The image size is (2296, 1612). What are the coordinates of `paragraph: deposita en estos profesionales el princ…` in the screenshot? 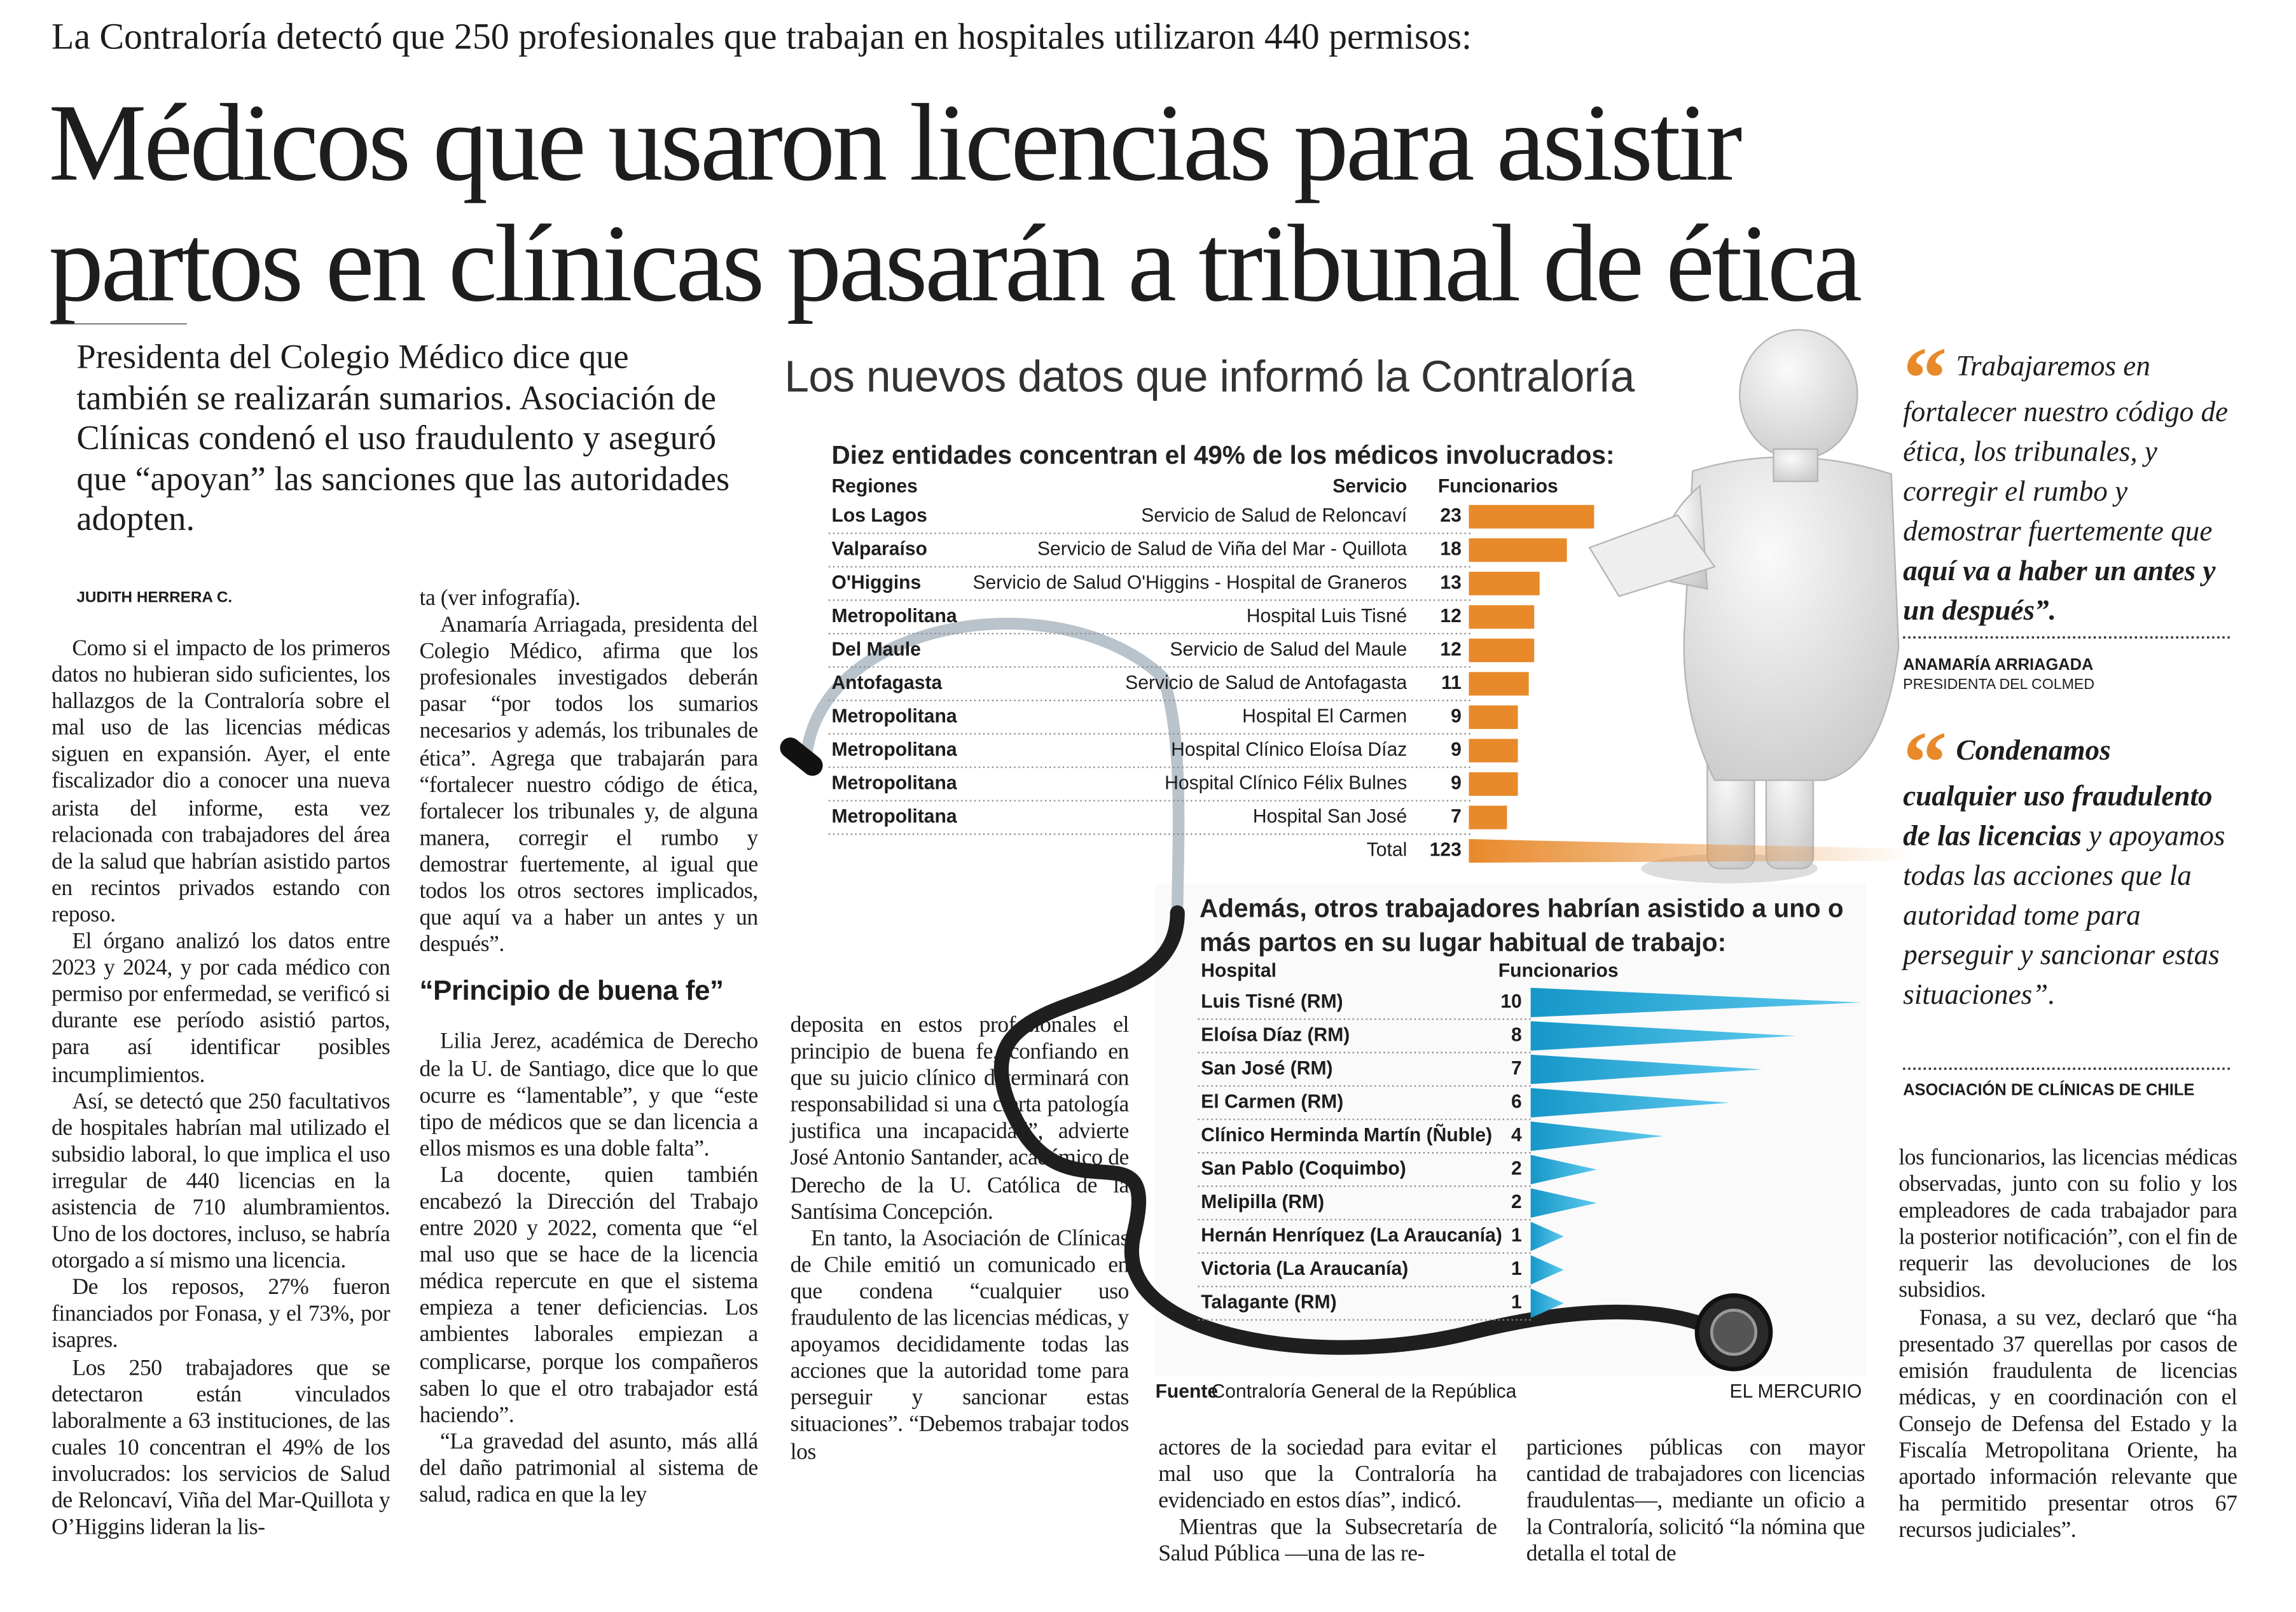 It's located at (960, 1119).